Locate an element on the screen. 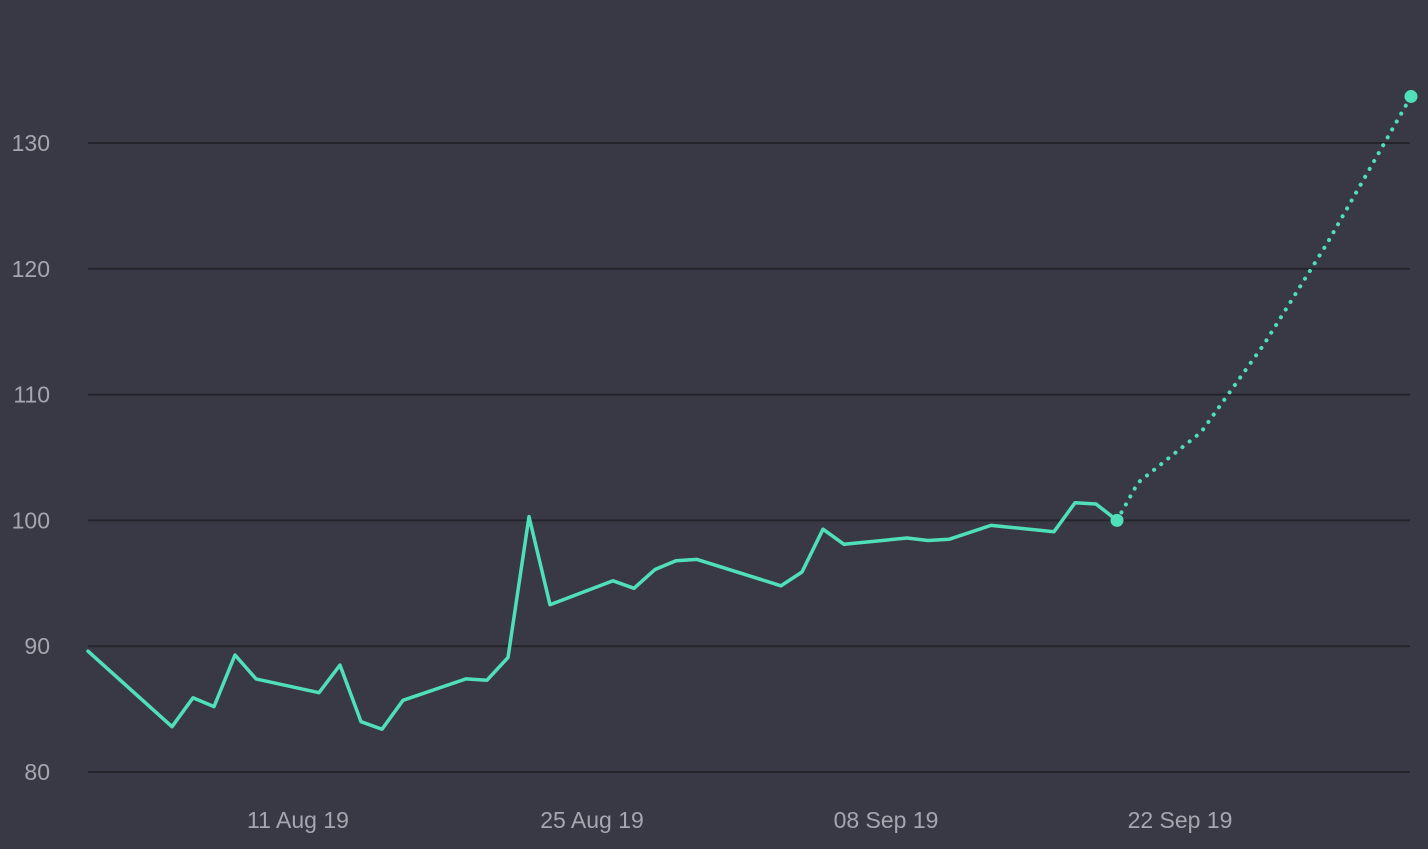  y-tick-label-110: 110 is located at coordinates (31, 395).